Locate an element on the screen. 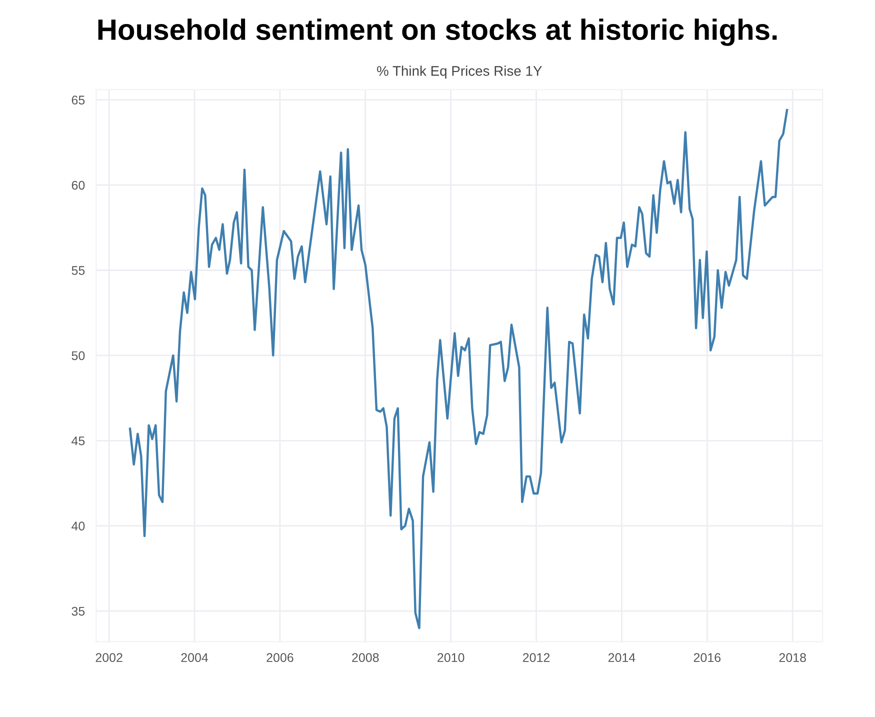 The image size is (875, 717). y-tick-label: 35 is located at coordinates (78, 611).